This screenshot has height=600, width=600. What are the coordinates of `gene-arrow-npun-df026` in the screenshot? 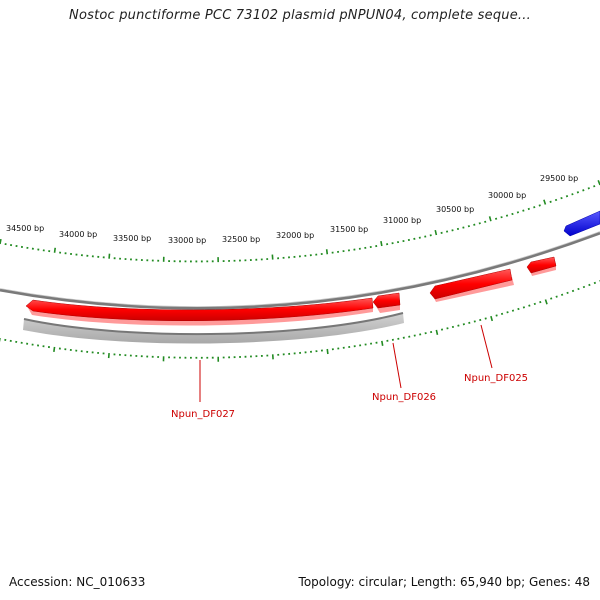 It's located at (386, 300).